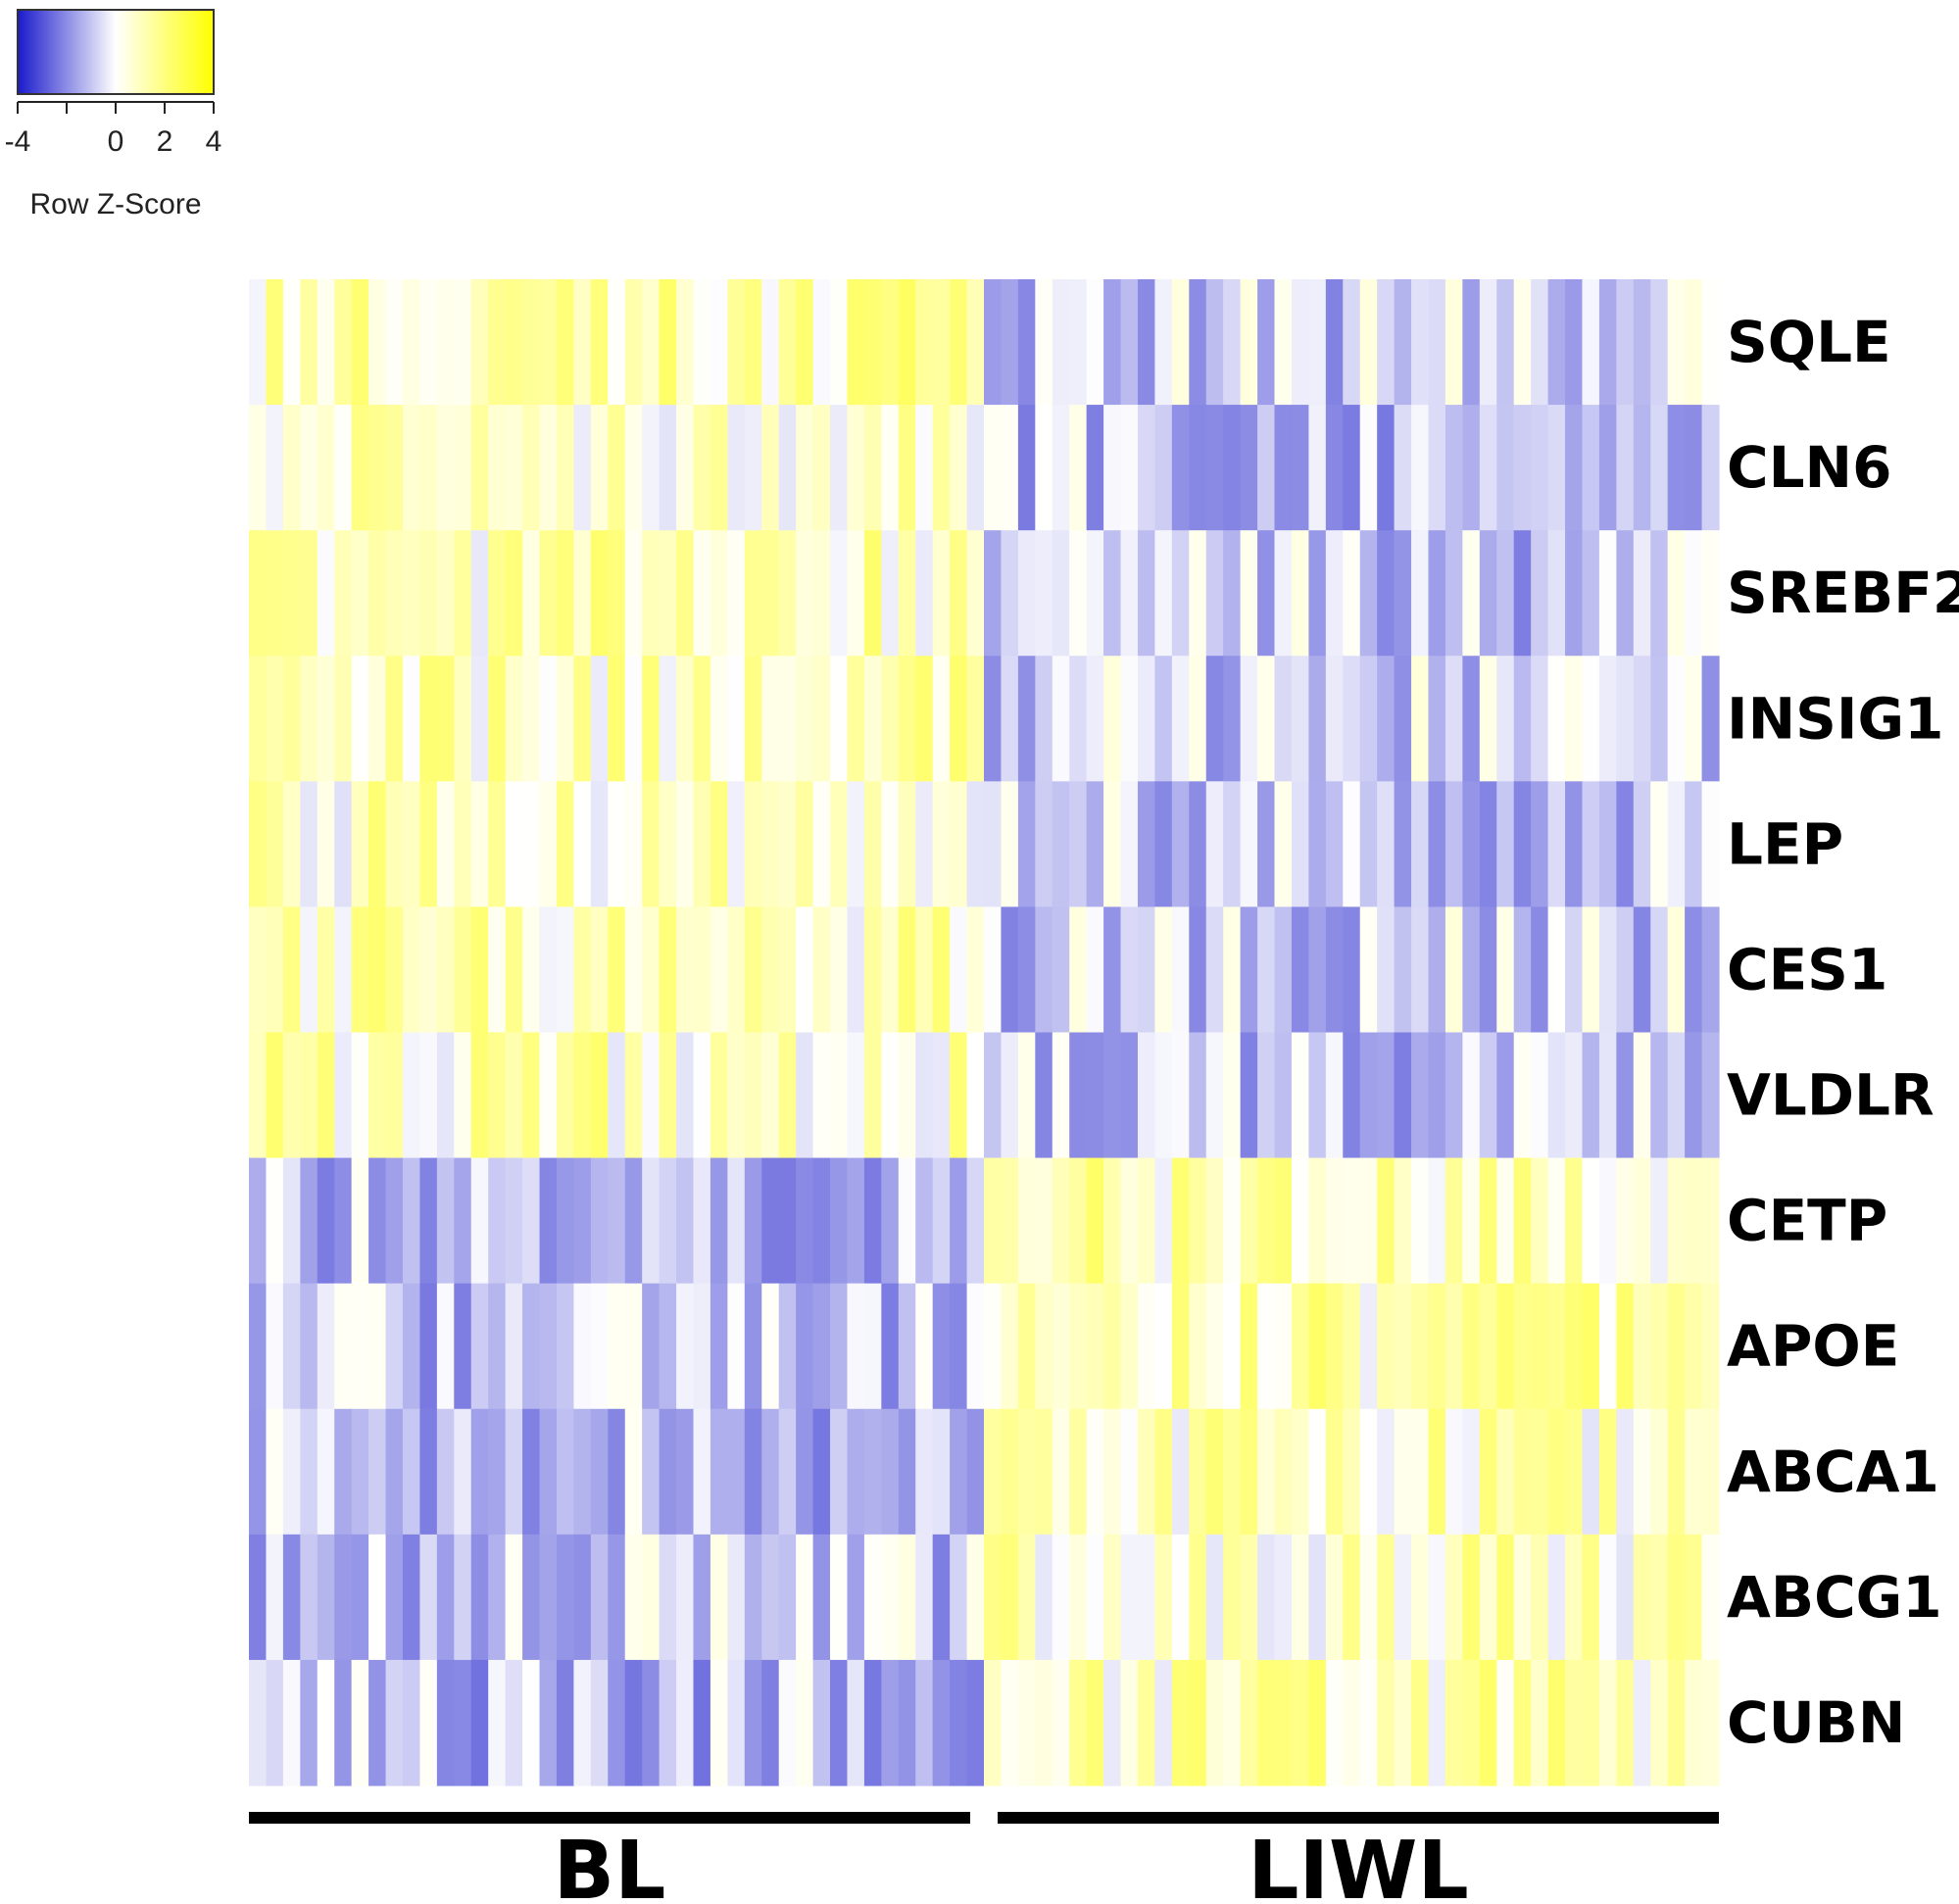 Image resolution: width=1959 pixels, height=1904 pixels. Describe the element at coordinates (18, 141) in the screenshot. I see `color-key-tick-label: -4` at that location.